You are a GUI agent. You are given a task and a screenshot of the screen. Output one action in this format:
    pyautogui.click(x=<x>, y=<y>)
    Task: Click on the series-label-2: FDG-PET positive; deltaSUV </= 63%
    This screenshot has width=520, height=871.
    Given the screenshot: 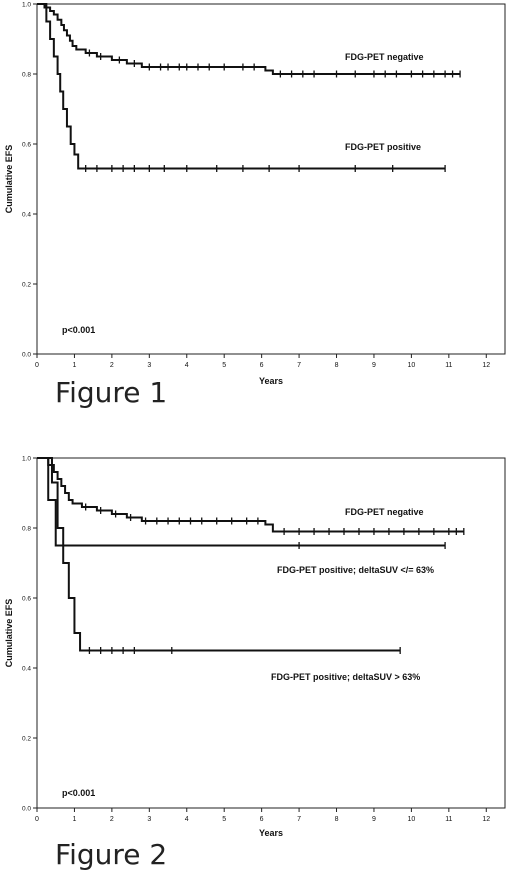 What is the action you would take?
    pyautogui.click(x=355, y=570)
    